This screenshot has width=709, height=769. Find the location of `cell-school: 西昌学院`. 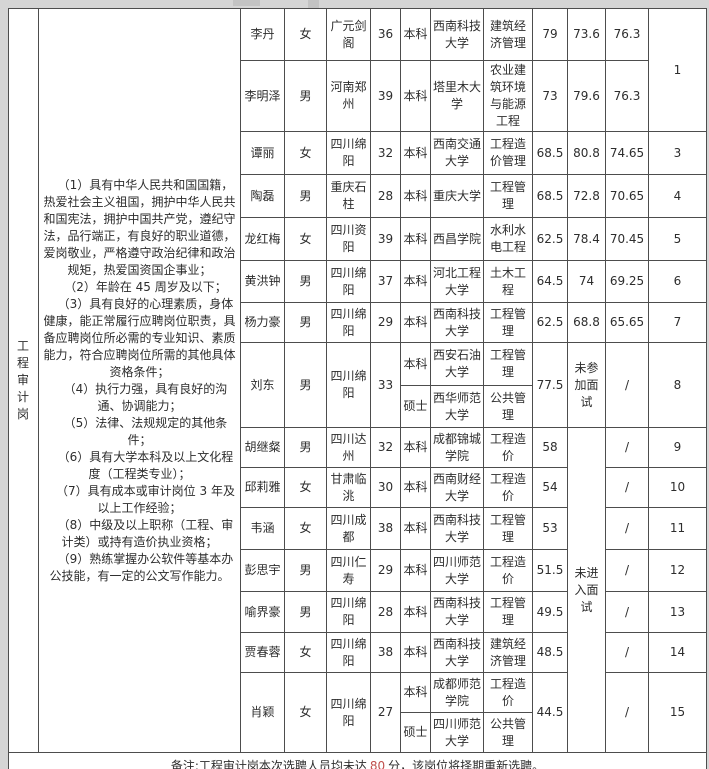

cell-school: 西昌学院 is located at coordinates (457, 239).